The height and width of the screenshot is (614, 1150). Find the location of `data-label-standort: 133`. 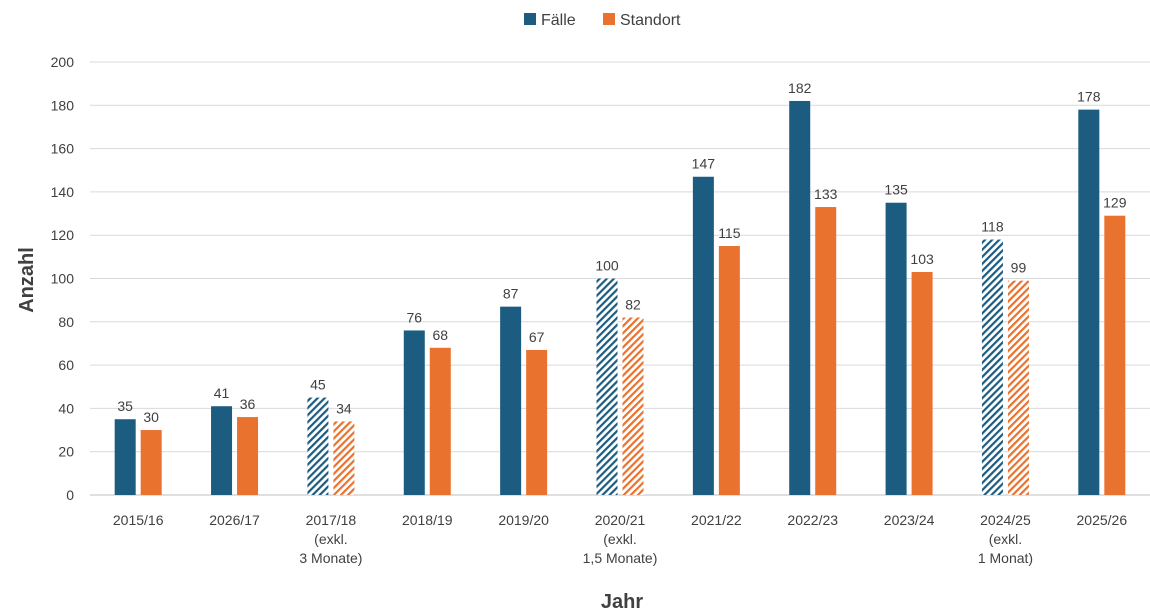

data-label-standort: 133 is located at coordinates (826, 194).